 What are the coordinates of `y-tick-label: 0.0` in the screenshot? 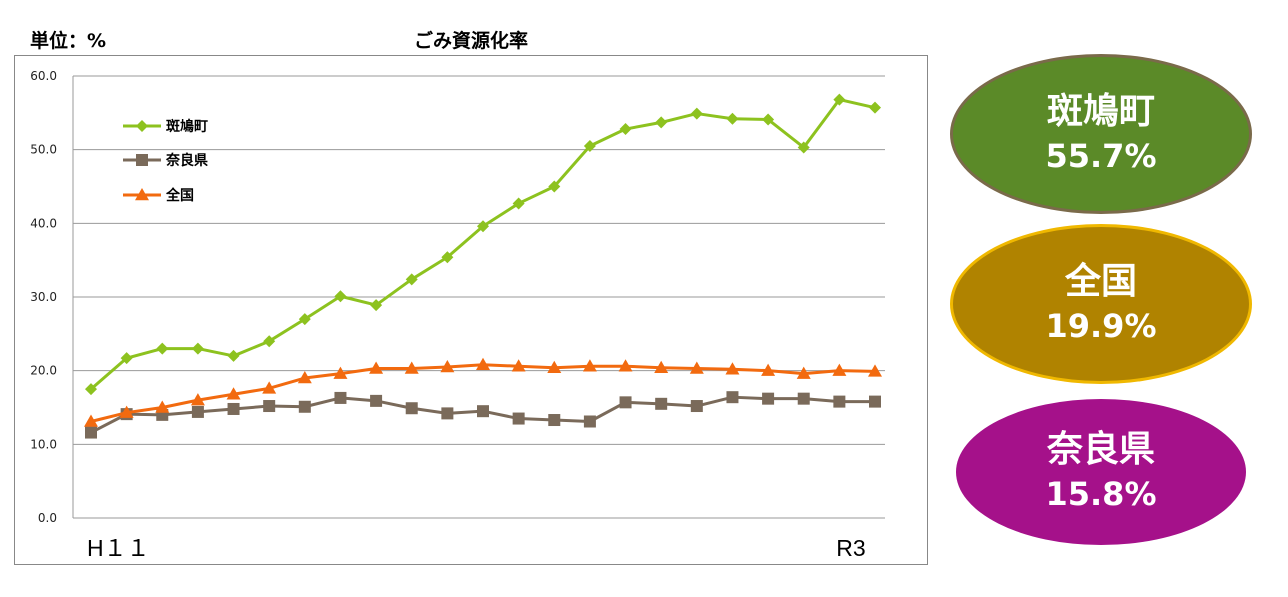 It's located at (47, 518).